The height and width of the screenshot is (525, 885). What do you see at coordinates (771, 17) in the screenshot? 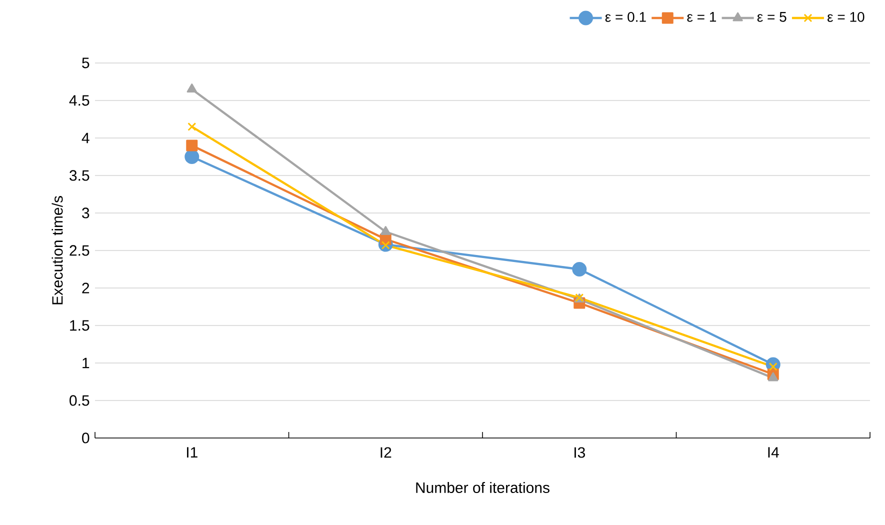
I see `legend-label: ε = 5` at bounding box center [771, 17].